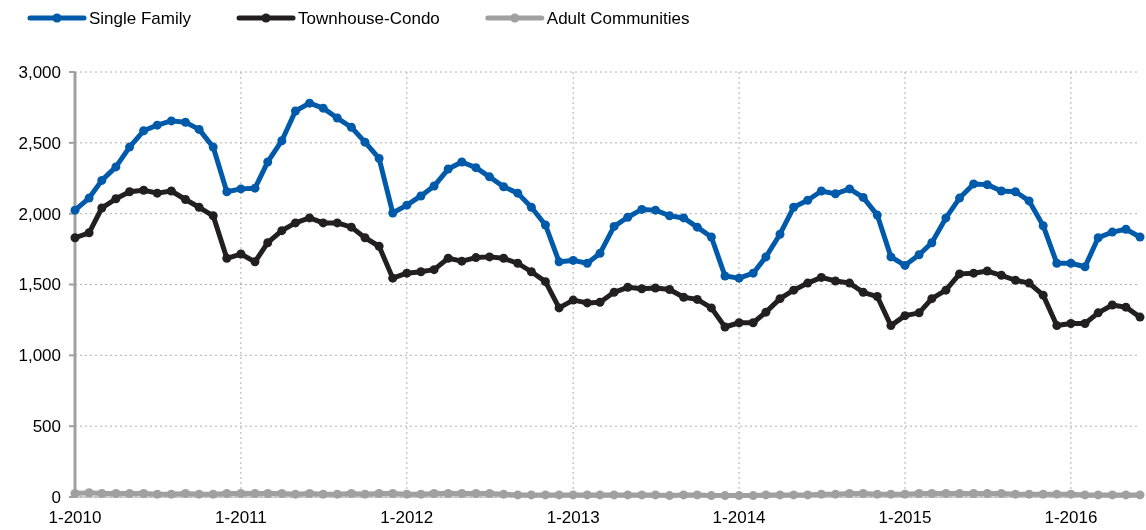 The image size is (1146, 530). Describe the element at coordinates (75, 517) in the screenshot. I see `x-tick-label: 1-2010` at that location.